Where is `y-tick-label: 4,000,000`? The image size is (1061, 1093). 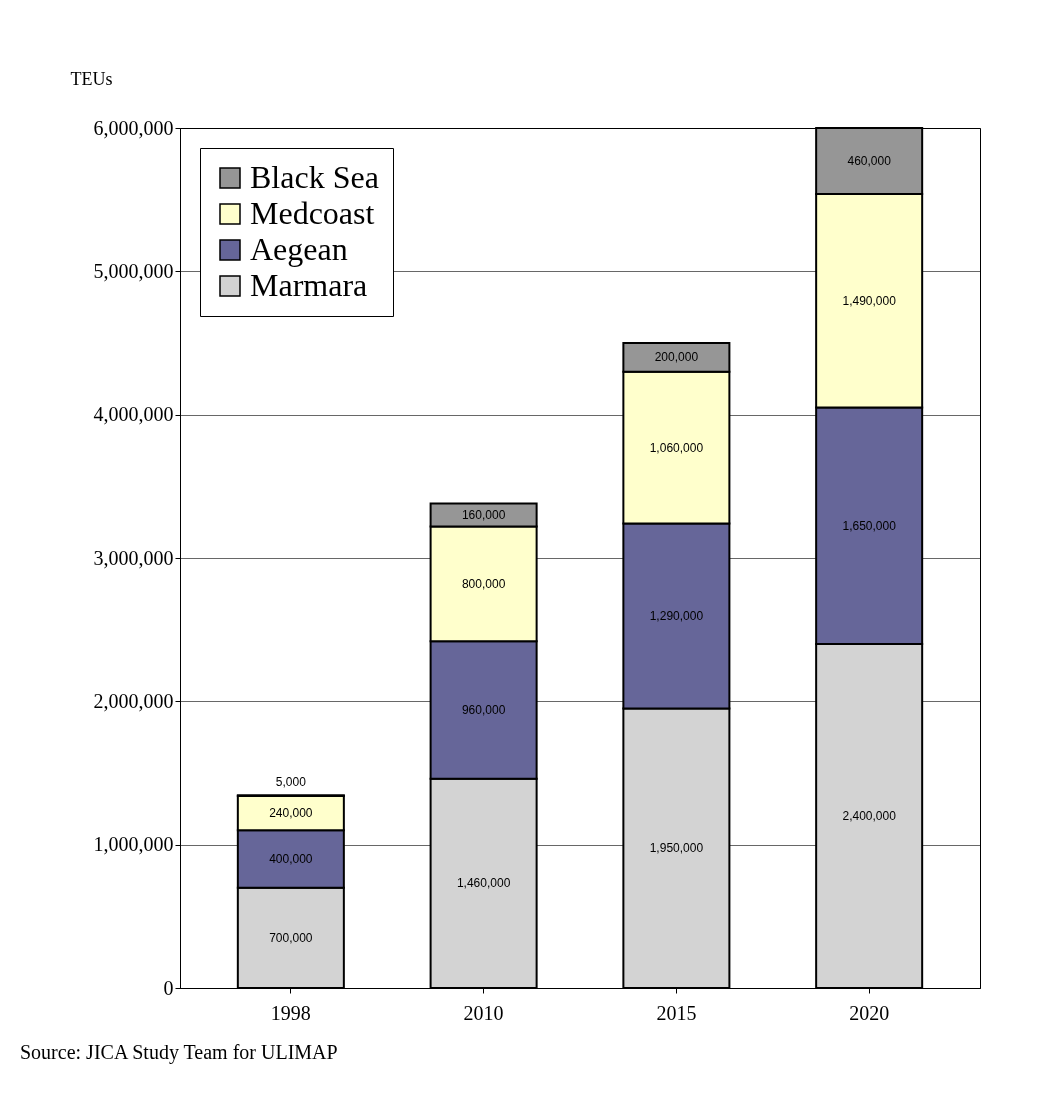
y-tick-label: 4,000,000 is located at coordinates (133, 414).